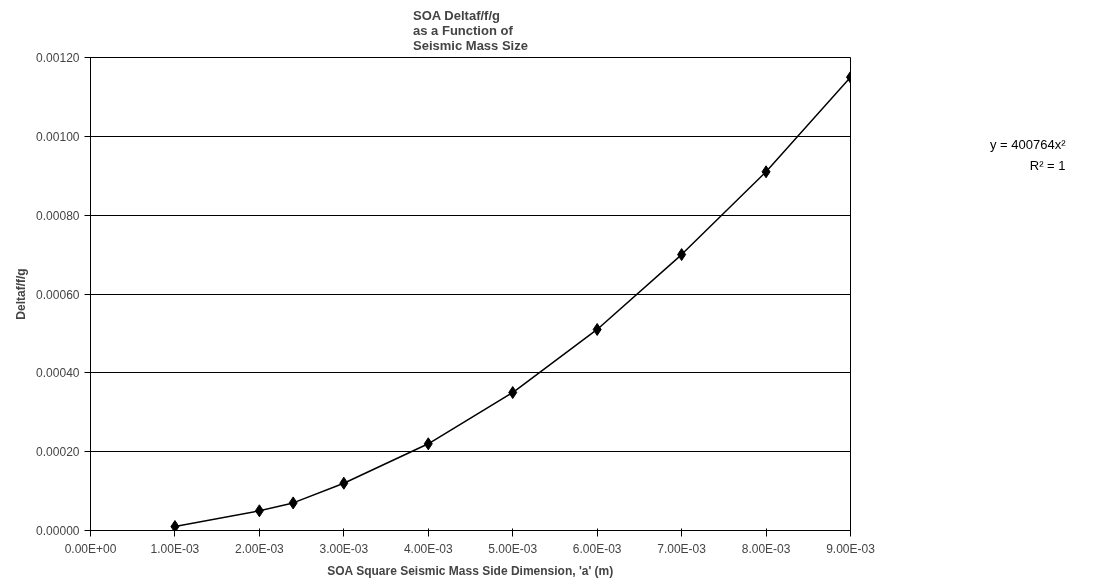  Describe the element at coordinates (260, 548) in the screenshot. I see `x-tick-label: 2.00E-03` at that location.